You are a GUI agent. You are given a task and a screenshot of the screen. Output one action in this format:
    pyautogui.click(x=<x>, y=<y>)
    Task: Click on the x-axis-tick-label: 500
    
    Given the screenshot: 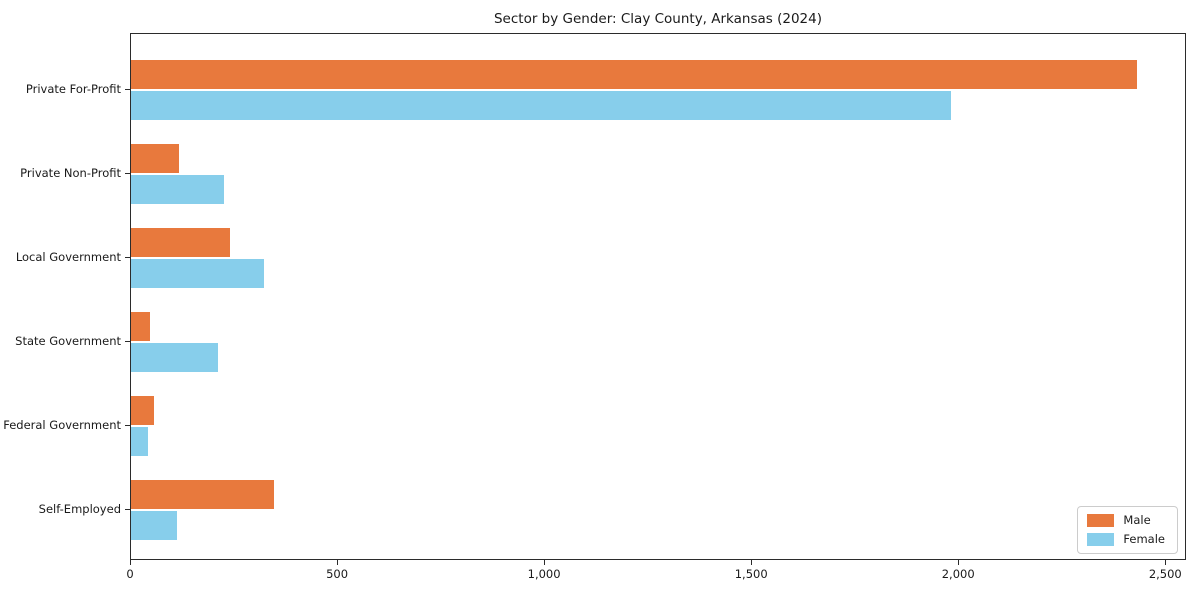 What is the action you would take?
    pyautogui.click(x=337, y=574)
    